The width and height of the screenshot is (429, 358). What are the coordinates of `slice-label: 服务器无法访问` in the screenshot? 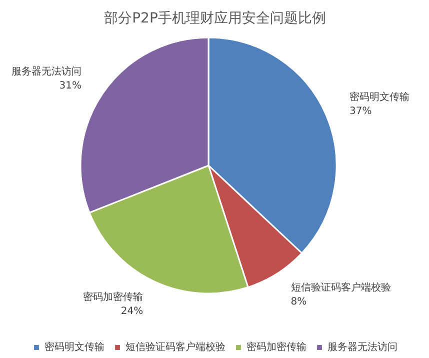 It's located at (46, 72).